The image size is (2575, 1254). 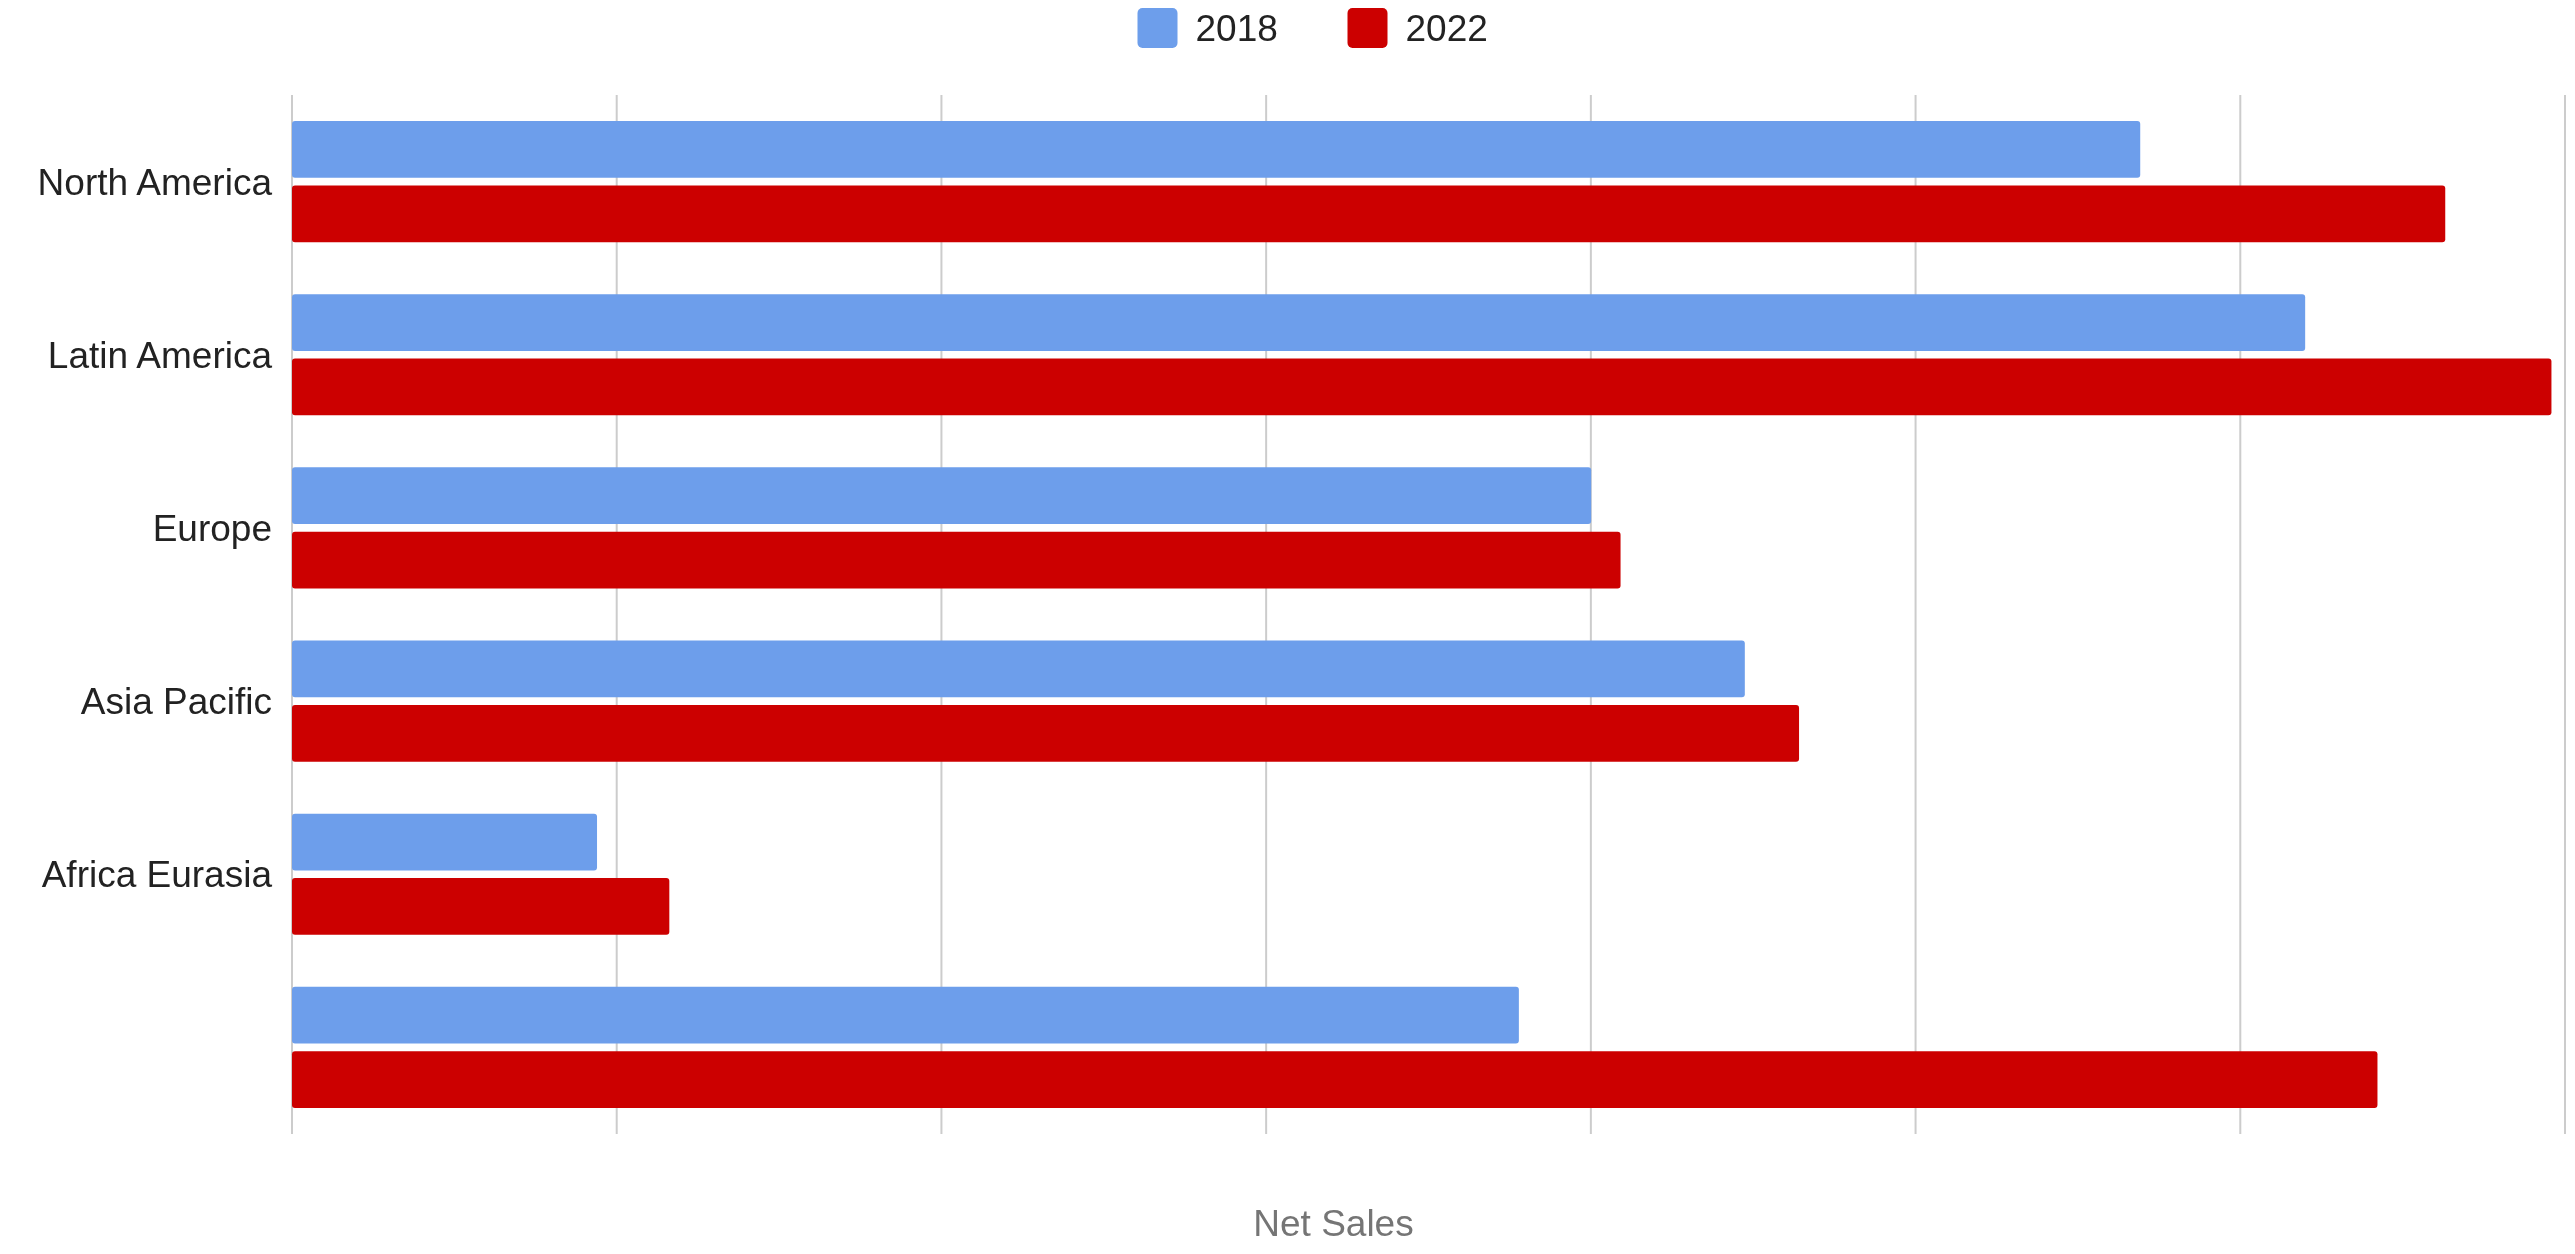 I want to click on y-tick-label: North America, so click(x=155, y=182).